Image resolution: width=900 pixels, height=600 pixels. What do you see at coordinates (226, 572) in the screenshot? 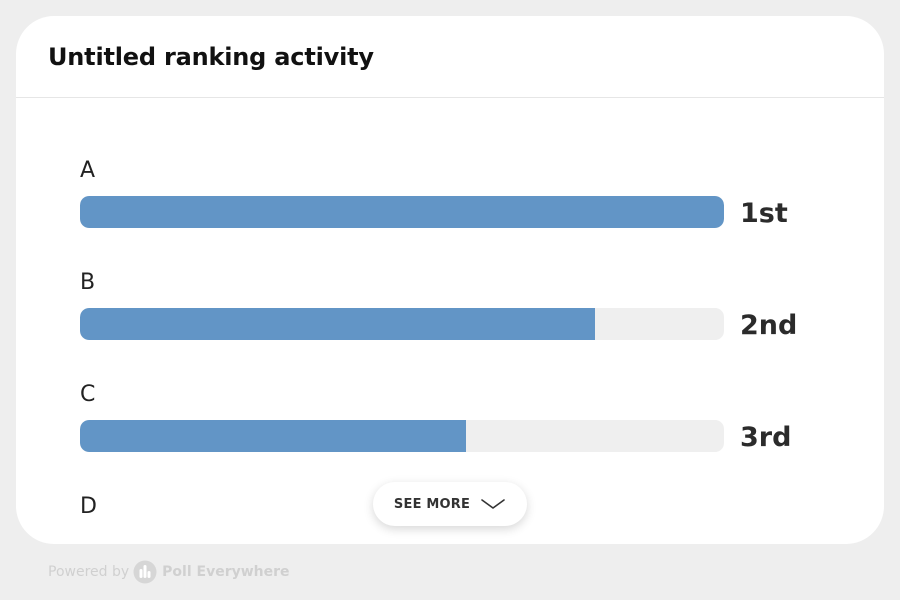
I see `poll-everywhere-brand: Poll Everywhere` at bounding box center [226, 572].